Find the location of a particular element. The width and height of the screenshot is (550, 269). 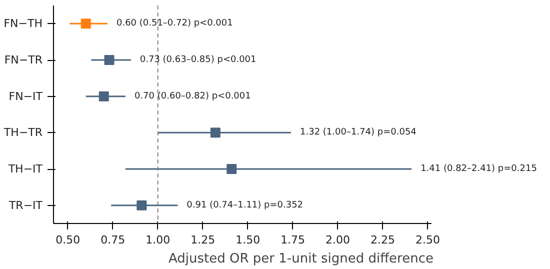

y-tick-label: FN−TH is located at coordinates (23, 23).